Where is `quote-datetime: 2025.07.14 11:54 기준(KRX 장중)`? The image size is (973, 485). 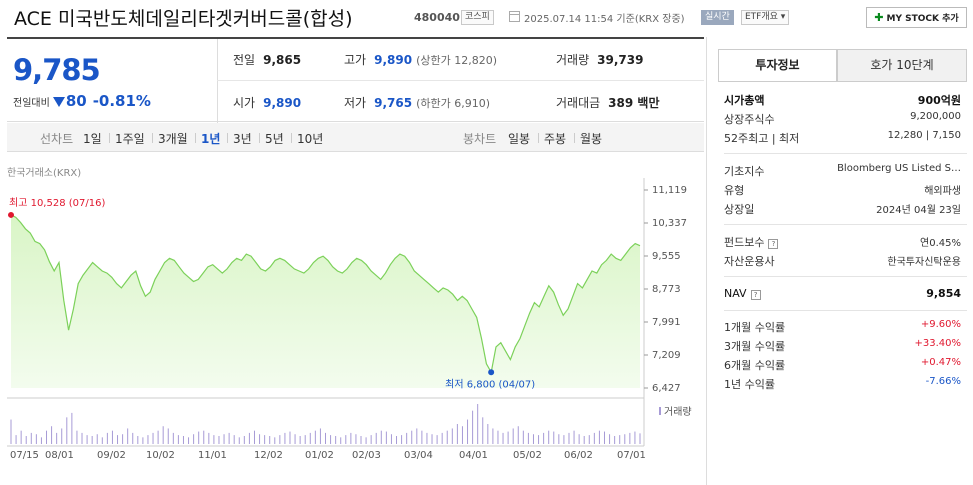
quote-datetime: 2025.07.14 11:54 기준(KRX 장중) is located at coordinates (604, 19).